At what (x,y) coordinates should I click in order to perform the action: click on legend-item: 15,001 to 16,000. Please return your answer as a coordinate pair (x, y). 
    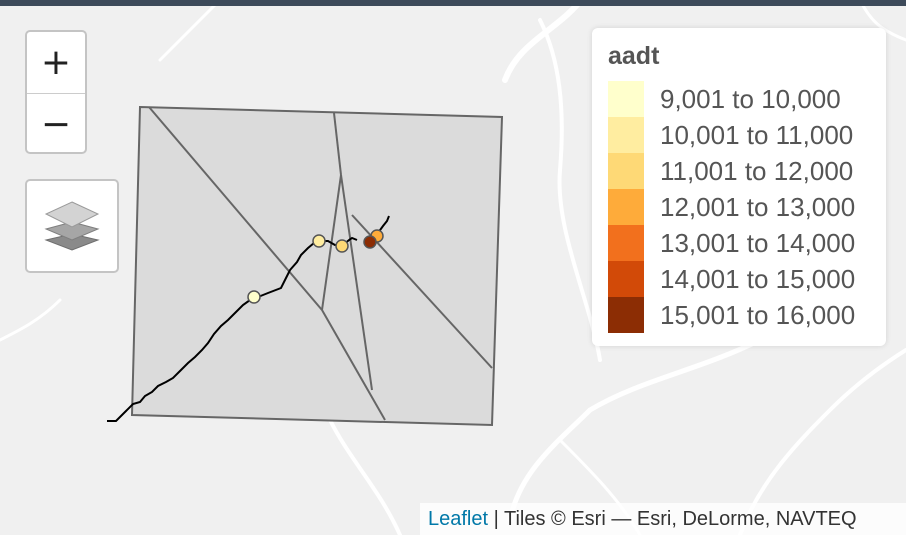
    Looking at the image, I should click on (739, 315).